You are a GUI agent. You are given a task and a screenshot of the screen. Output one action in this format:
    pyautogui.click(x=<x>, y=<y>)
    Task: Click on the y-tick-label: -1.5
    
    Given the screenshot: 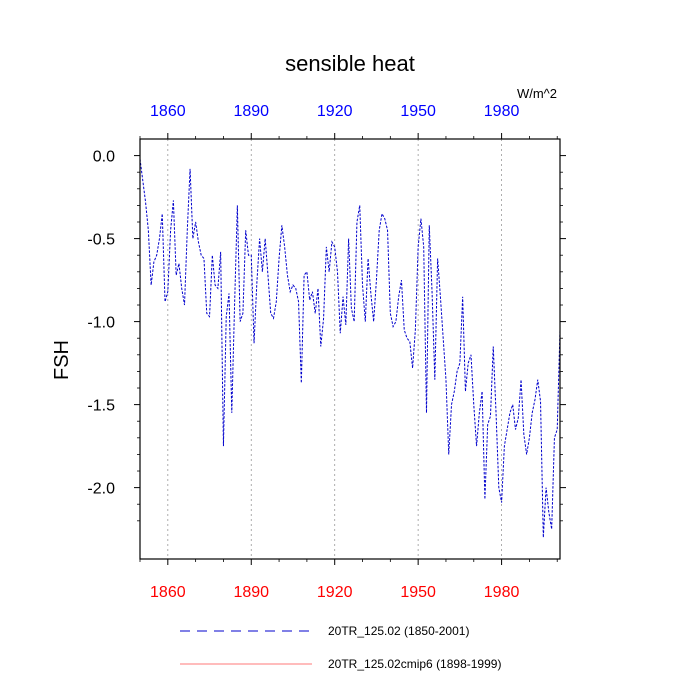 What is the action you would take?
    pyautogui.click(x=101, y=406)
    